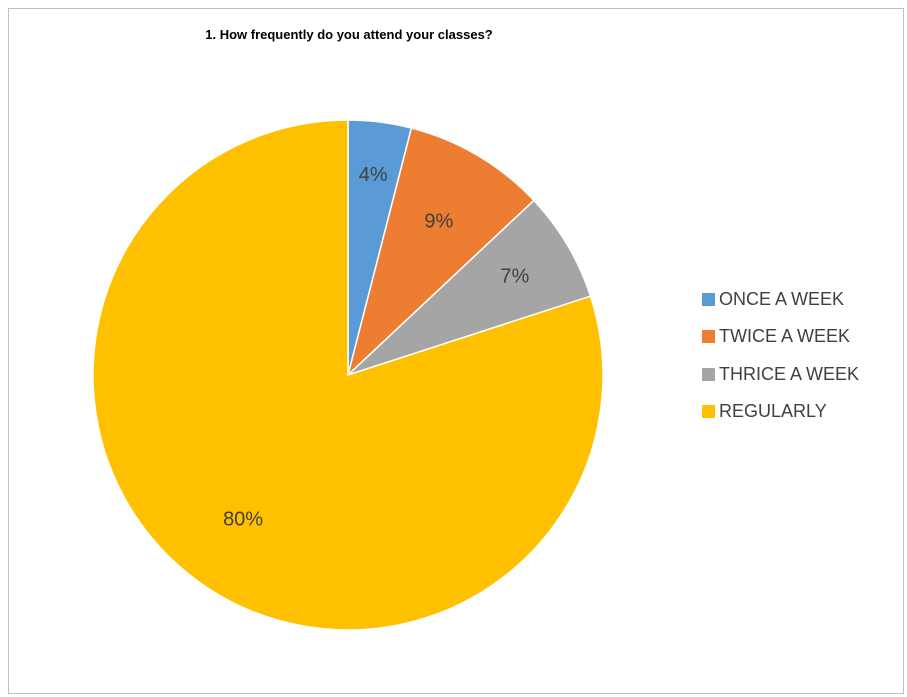 The image size is (907, 697). What do you see at coordinates (773, 411) in the screenshot?
I see `legend-label: REGULARLY` at bounding box center [773, 411].